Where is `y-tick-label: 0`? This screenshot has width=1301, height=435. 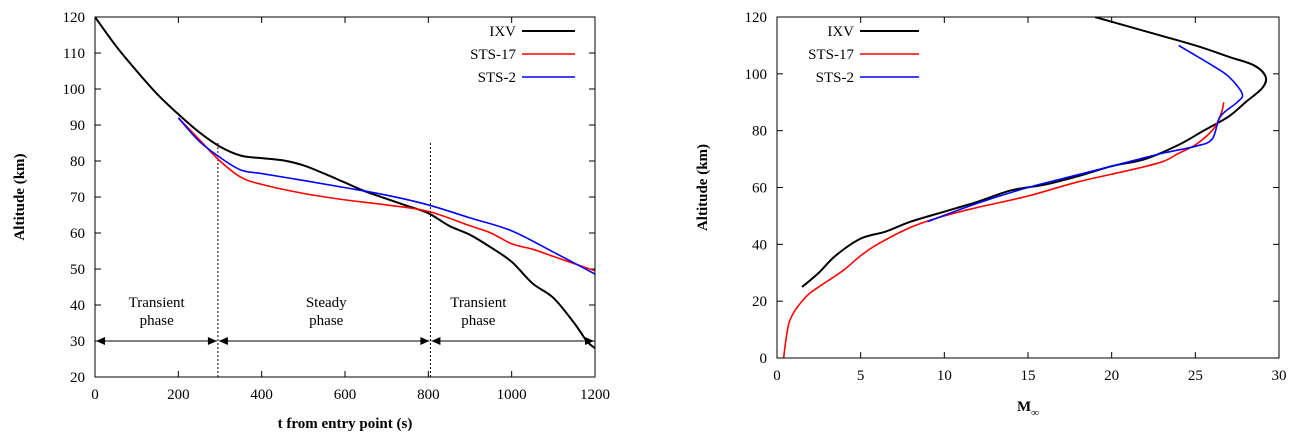
y-tick-label: 0 is located at coordinates (764, 359).